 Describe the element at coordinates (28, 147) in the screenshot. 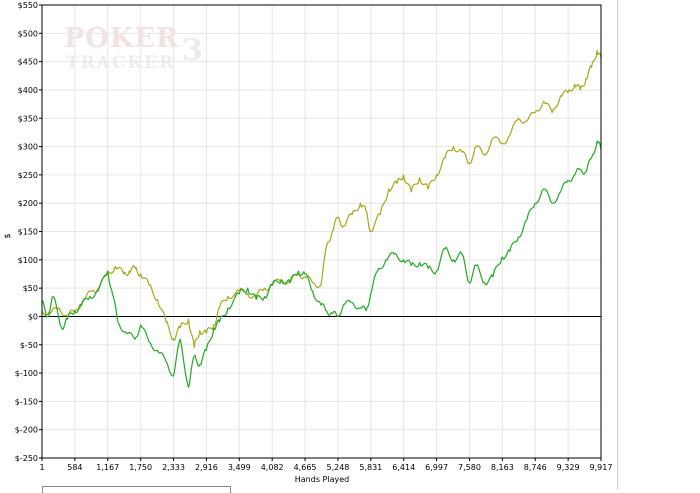

I see `y-tick-label: $300` at that location.